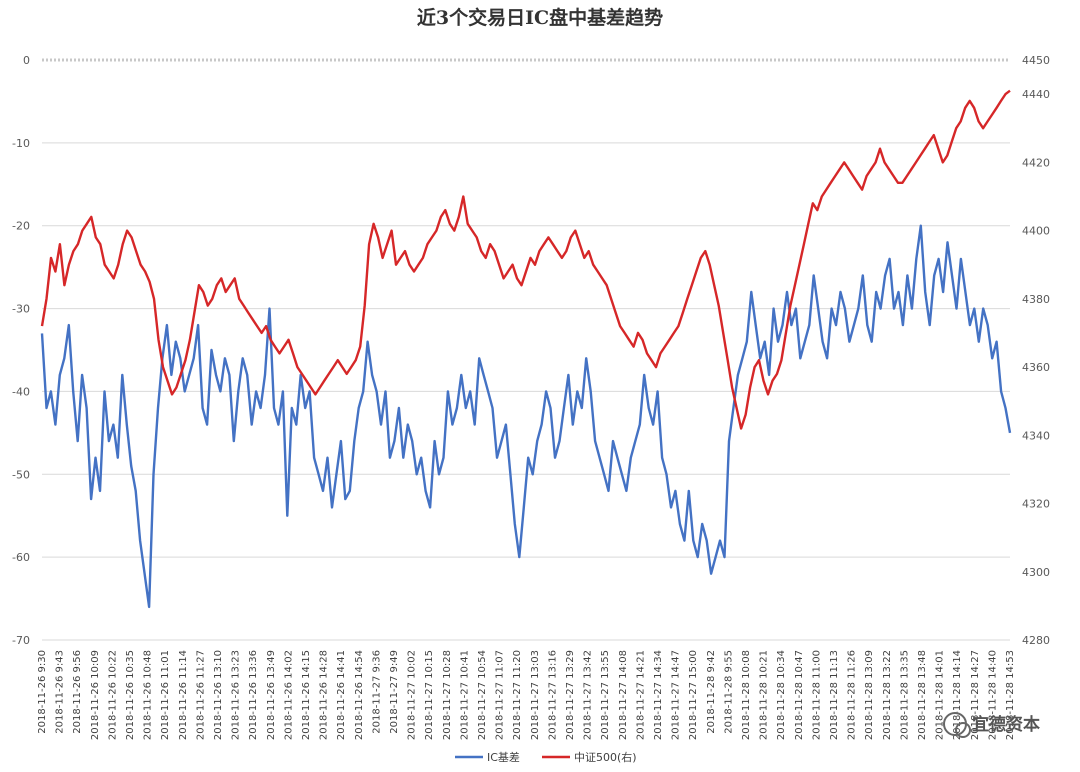 This screenshot has width=1080, height=772. I want to click on x-tick-label: 2018-11-27 9:49, so click(394, 692).